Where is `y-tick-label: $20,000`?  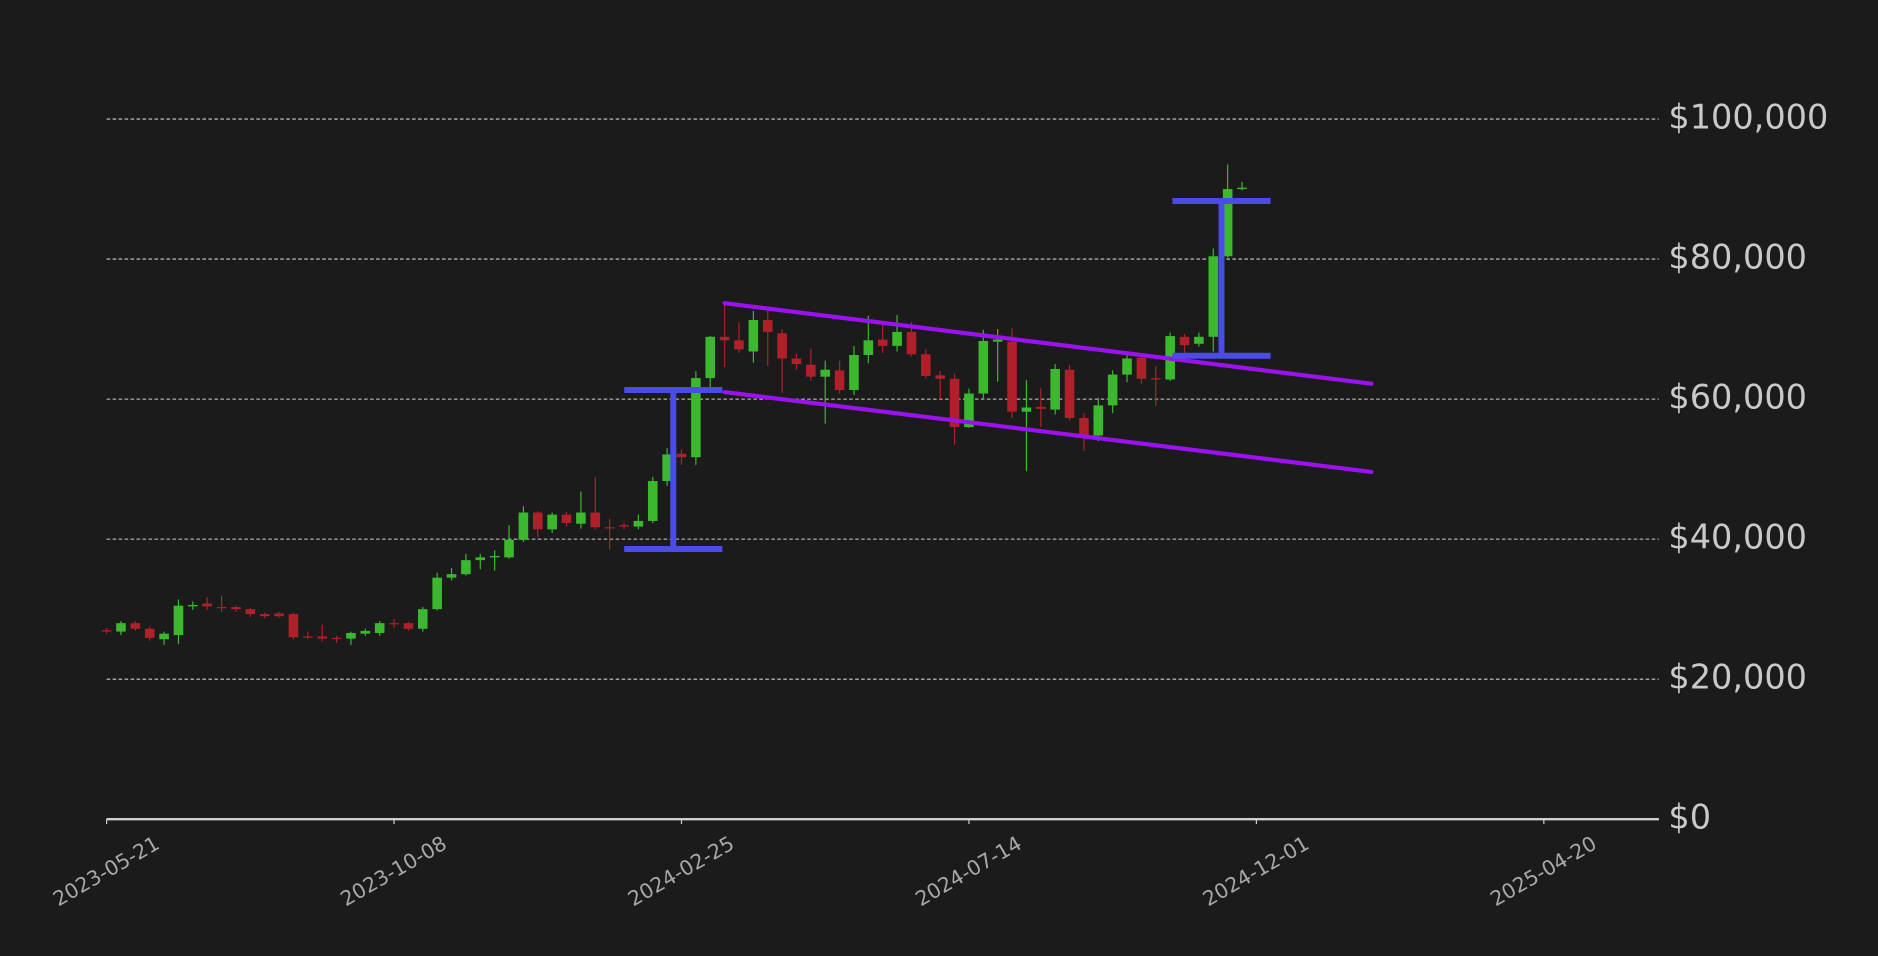 y-tick-label: $20,000 is located at coordinates (1737, 677).